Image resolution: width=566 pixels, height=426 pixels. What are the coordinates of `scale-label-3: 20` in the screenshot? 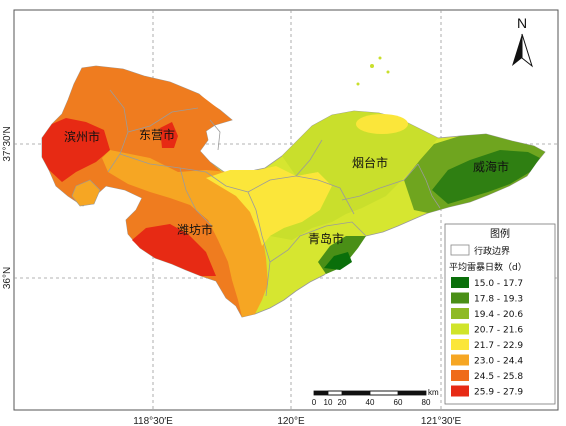 It's located at (342, 402).